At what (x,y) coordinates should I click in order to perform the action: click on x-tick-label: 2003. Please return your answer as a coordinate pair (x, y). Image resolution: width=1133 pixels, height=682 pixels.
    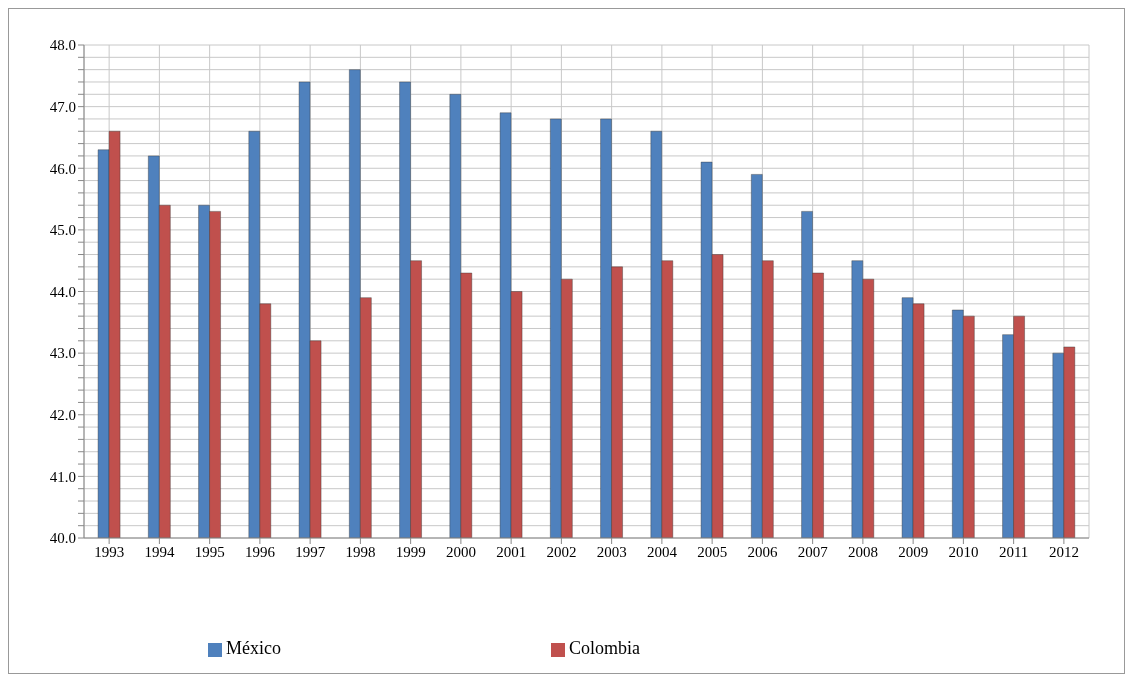
    Looking at the image, I should click on (611, 551).